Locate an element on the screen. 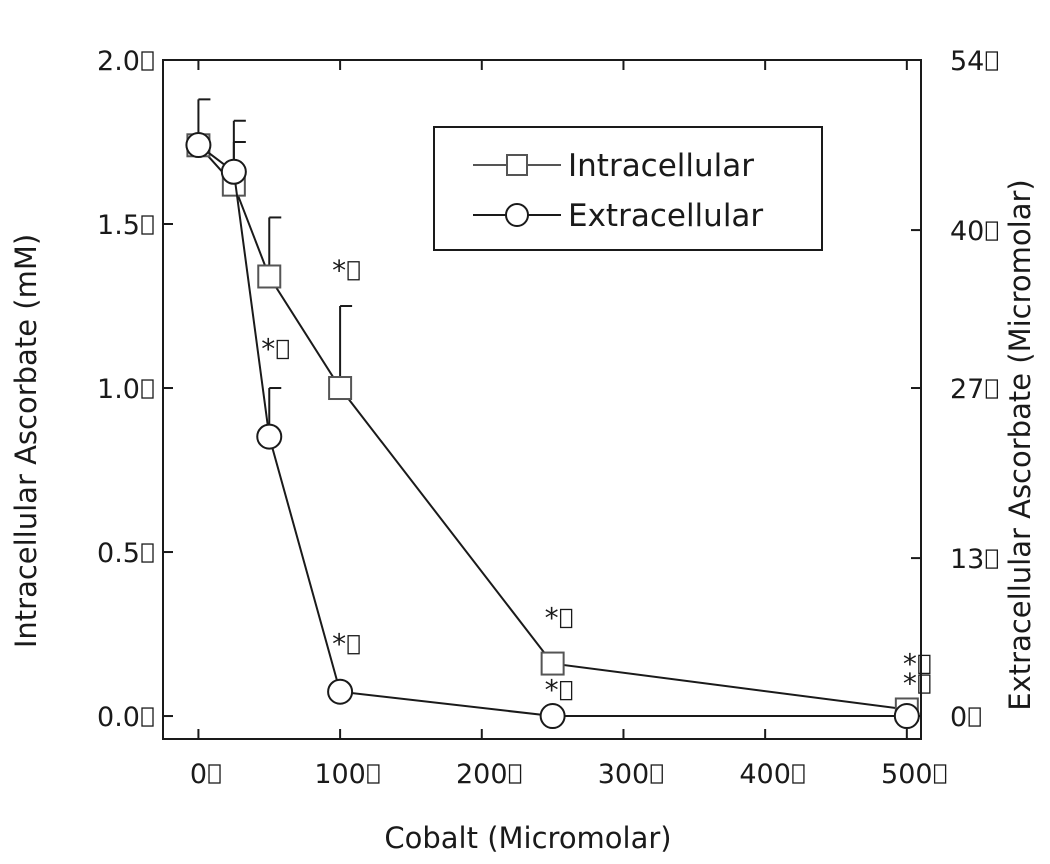 This screenshot has width=1050, height=864. y-left-tick-glyph-2.0 is located at coordinates (147, 61).